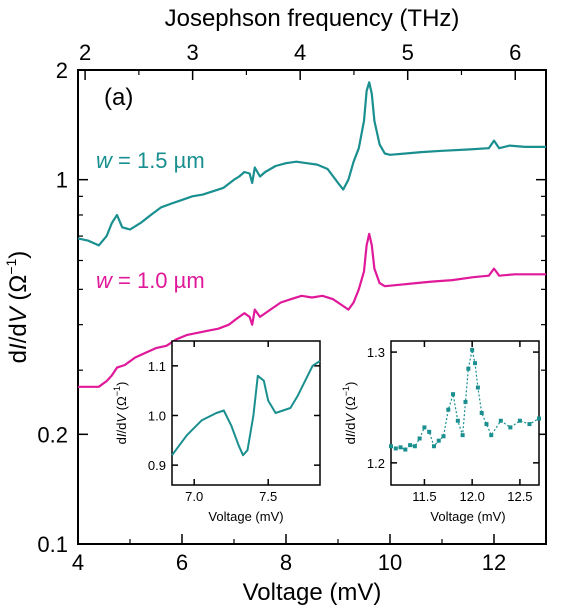 This screenshot has height=613, width=580. Describe the element at coordinates (157, 415) in the screenshot. I see `y-tick-label: 1.0` at that location.